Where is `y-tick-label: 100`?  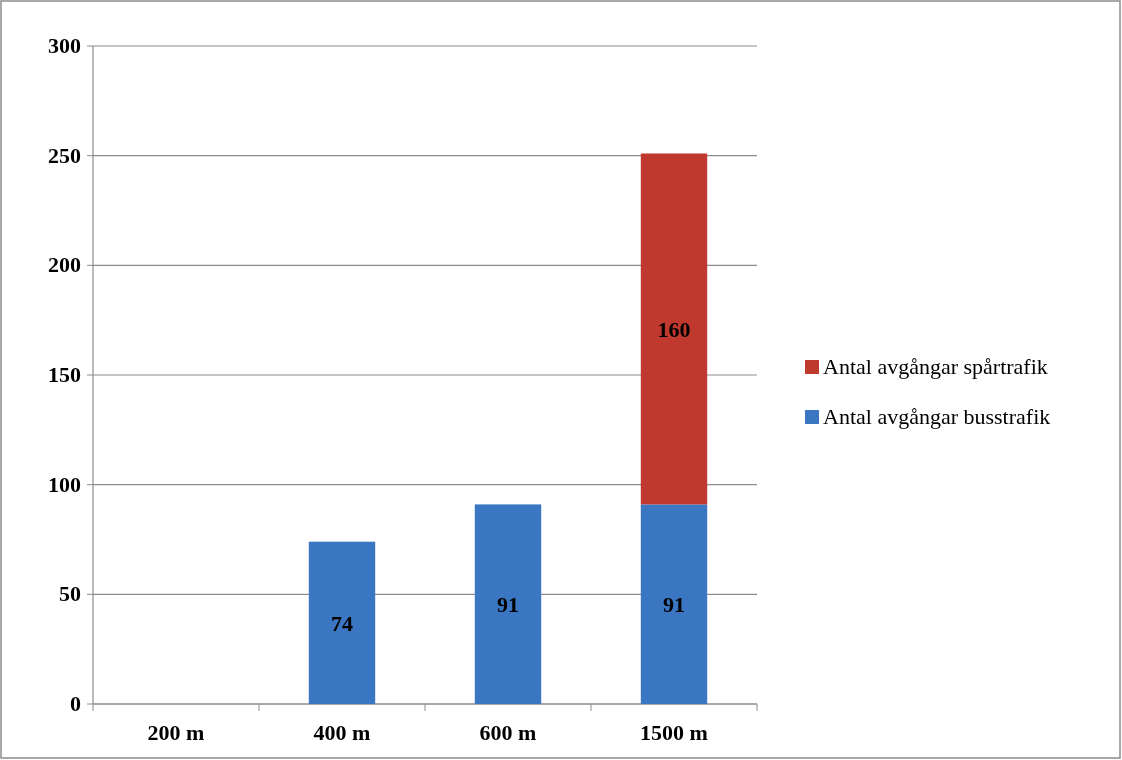 y-tick-label: 100 is located at coordinates (64, 484).